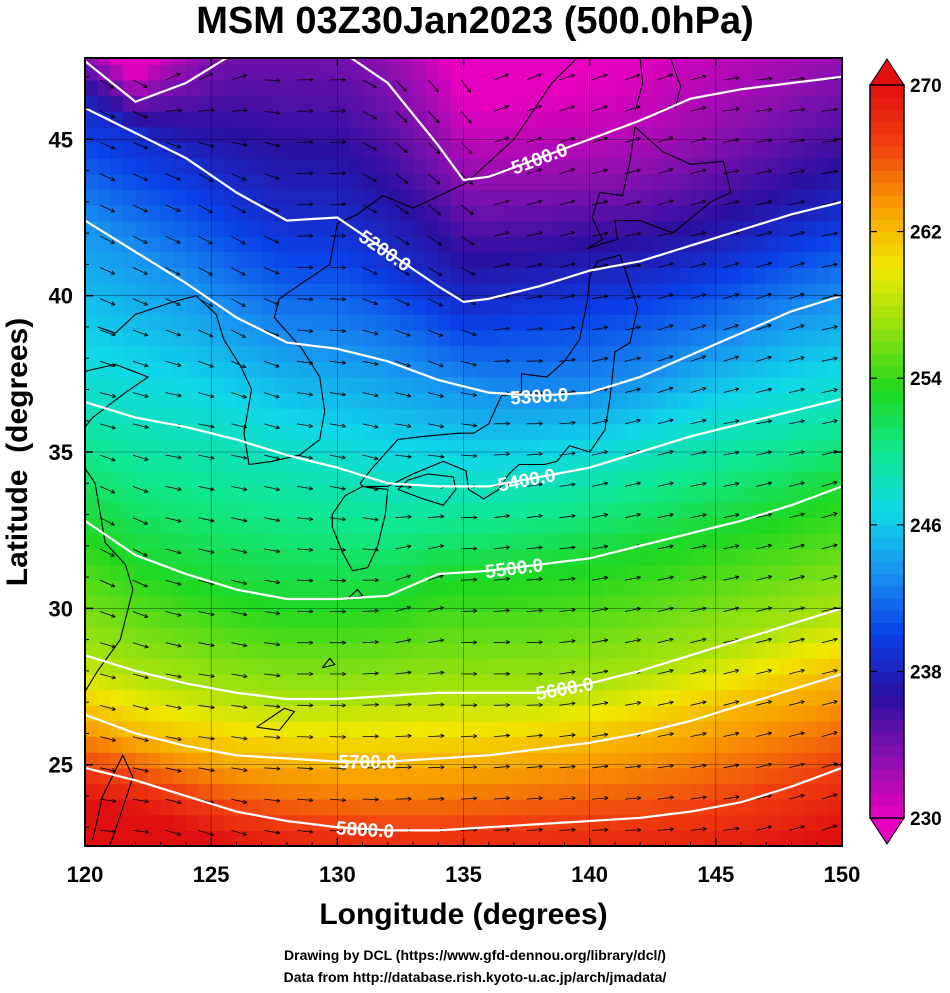  What do you see at coordinates (368, 763) in the screenshot?
I see `contour-label: 5700.0` at bounding box center [368, 763].